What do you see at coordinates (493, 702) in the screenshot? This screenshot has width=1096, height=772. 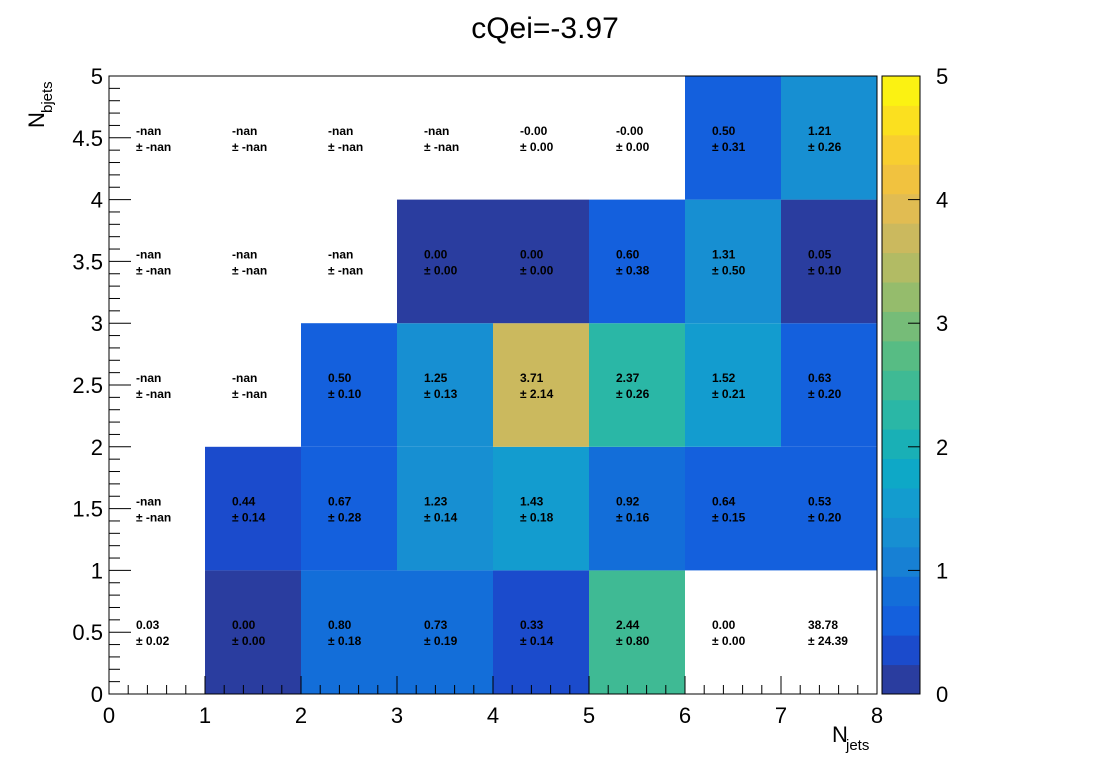 I see `x-axis: 0 1 2 3 4 5 6 7 8` at bounding box center [493, 702].